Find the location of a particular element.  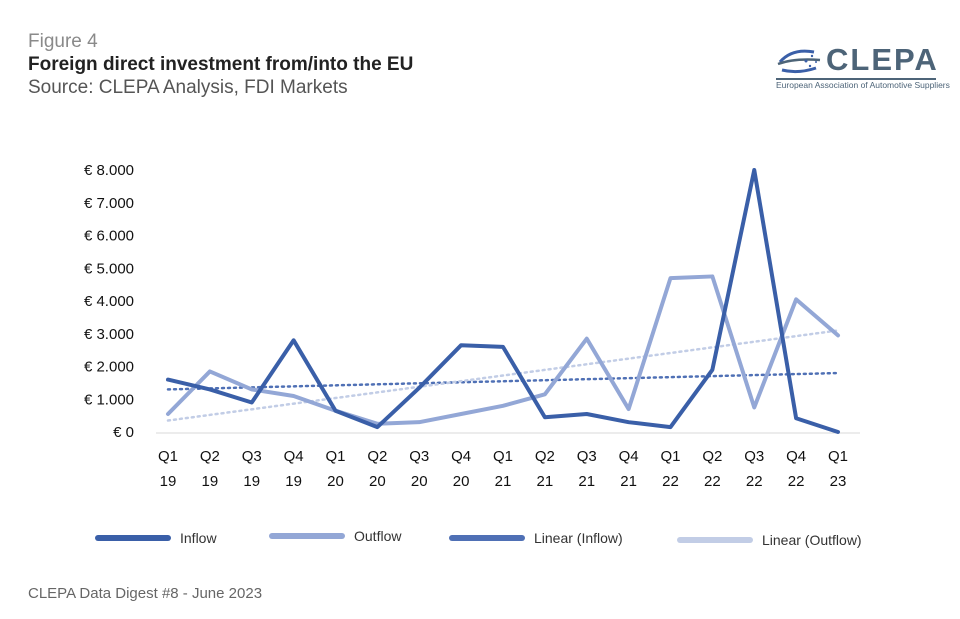

legend-label: Linear (Outflow) is located at coordinates (812, 540).